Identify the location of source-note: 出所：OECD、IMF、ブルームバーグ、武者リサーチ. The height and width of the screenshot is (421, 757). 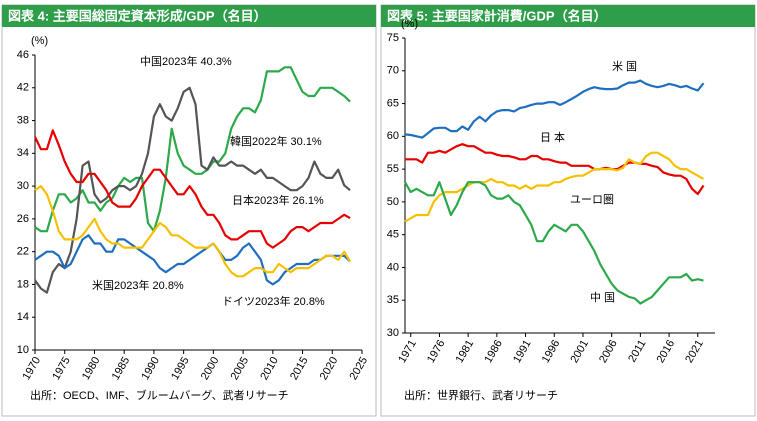
(159, 395).